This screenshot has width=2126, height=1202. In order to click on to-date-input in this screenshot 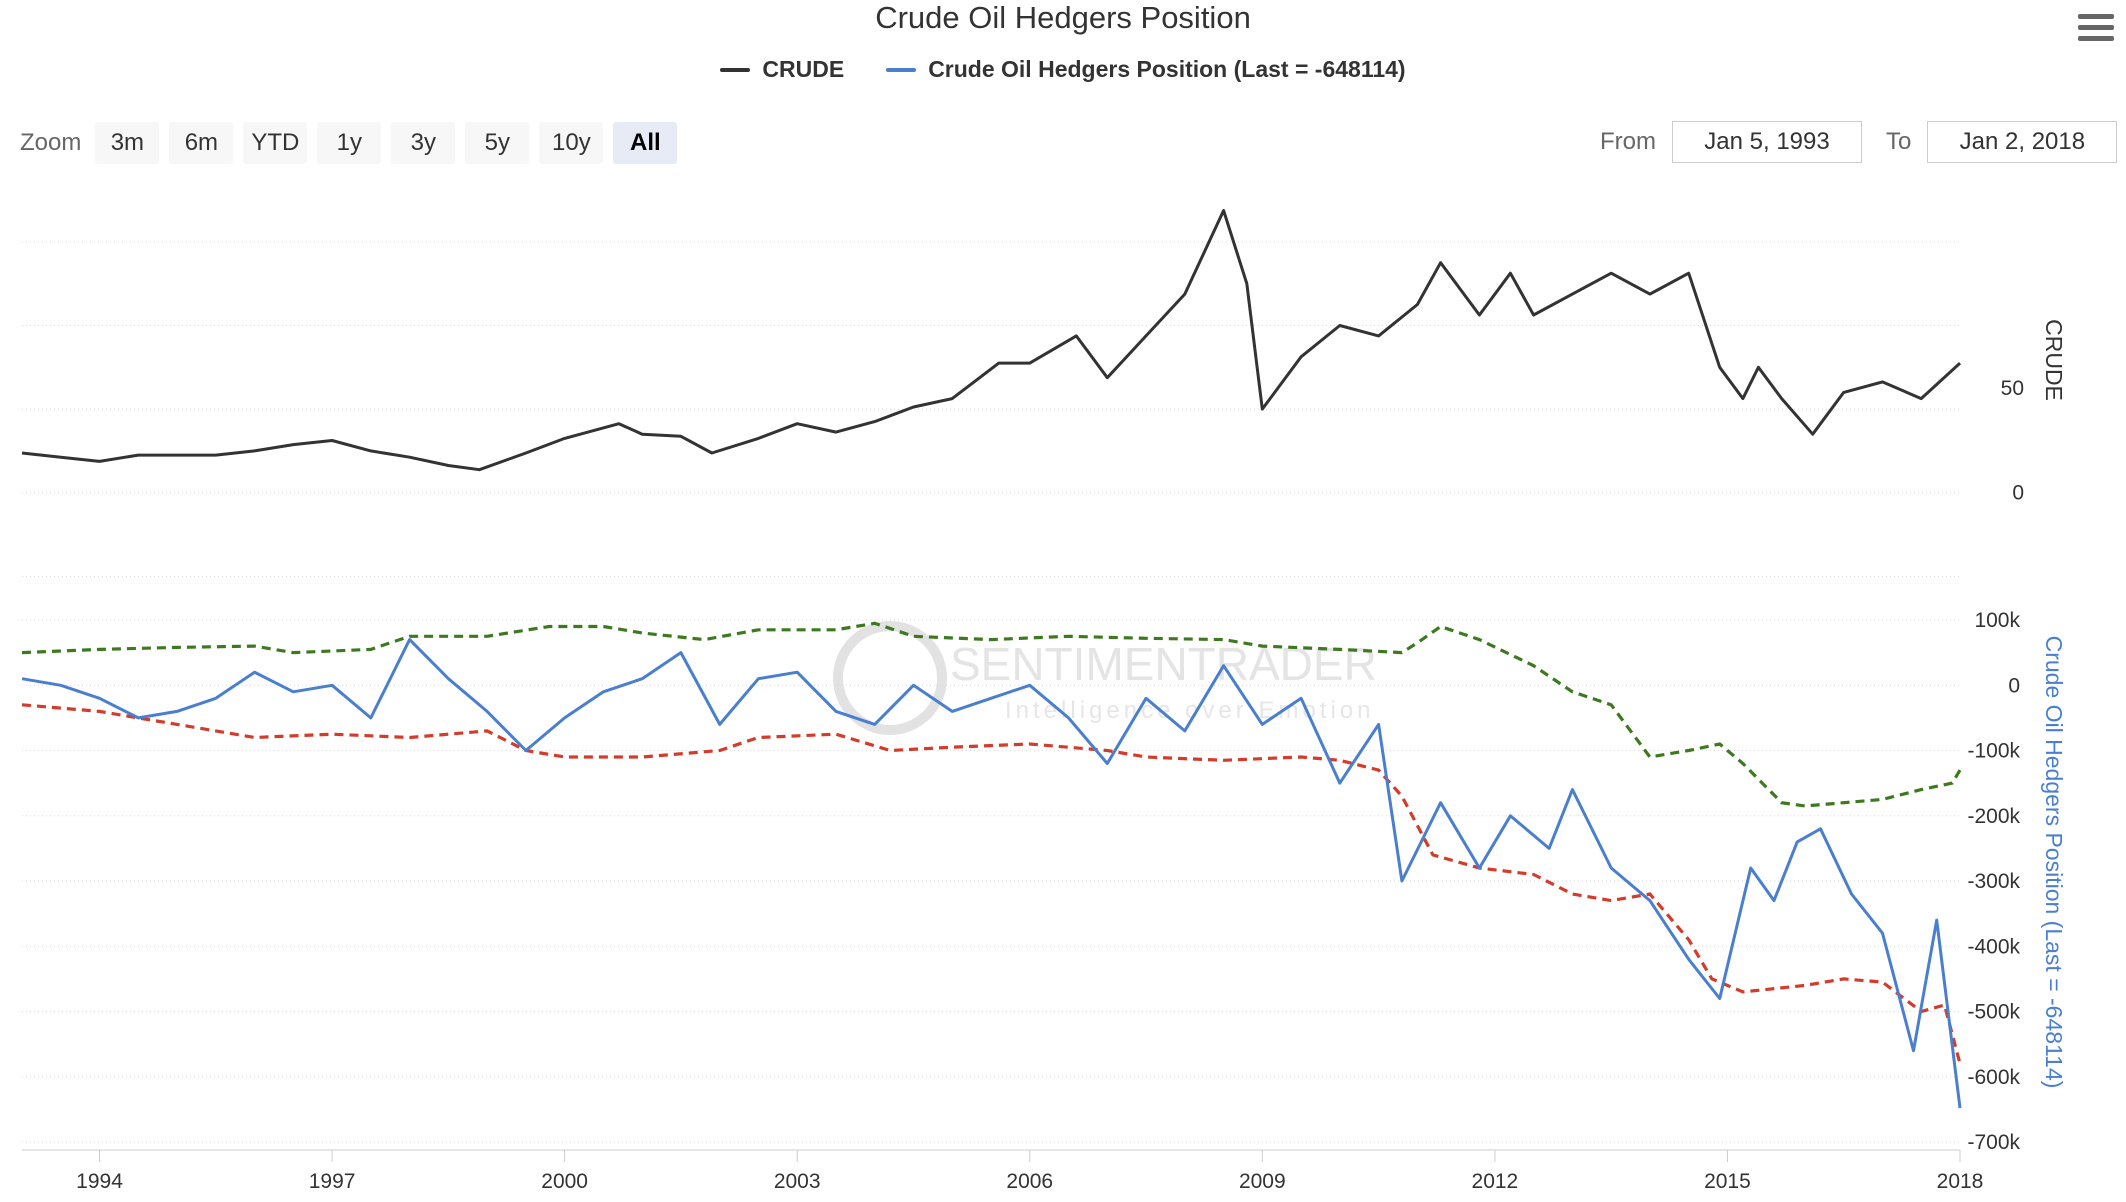, I will do `click(2022, 142)`.